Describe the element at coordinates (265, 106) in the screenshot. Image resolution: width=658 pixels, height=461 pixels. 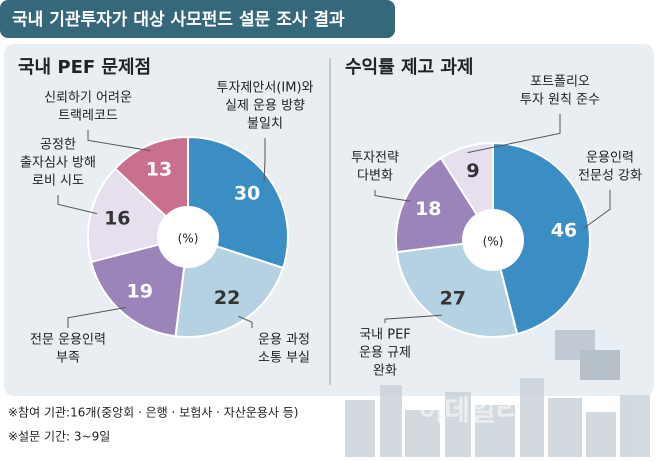
I see `category-label: 실제 운용 방향` at that location.